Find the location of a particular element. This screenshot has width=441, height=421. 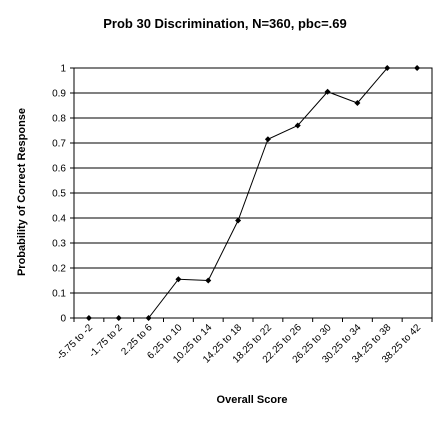

y-tick-label: 0.3 is located at coordinates (59, 244).